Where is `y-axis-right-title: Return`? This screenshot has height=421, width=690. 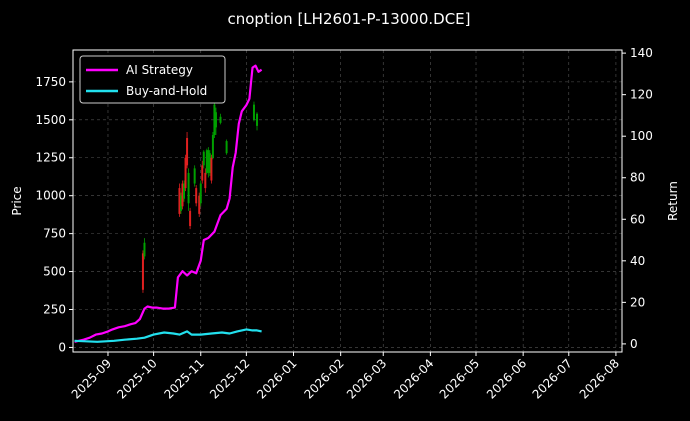 y-axis-right-title: Return is located at coordinates (673, 201).